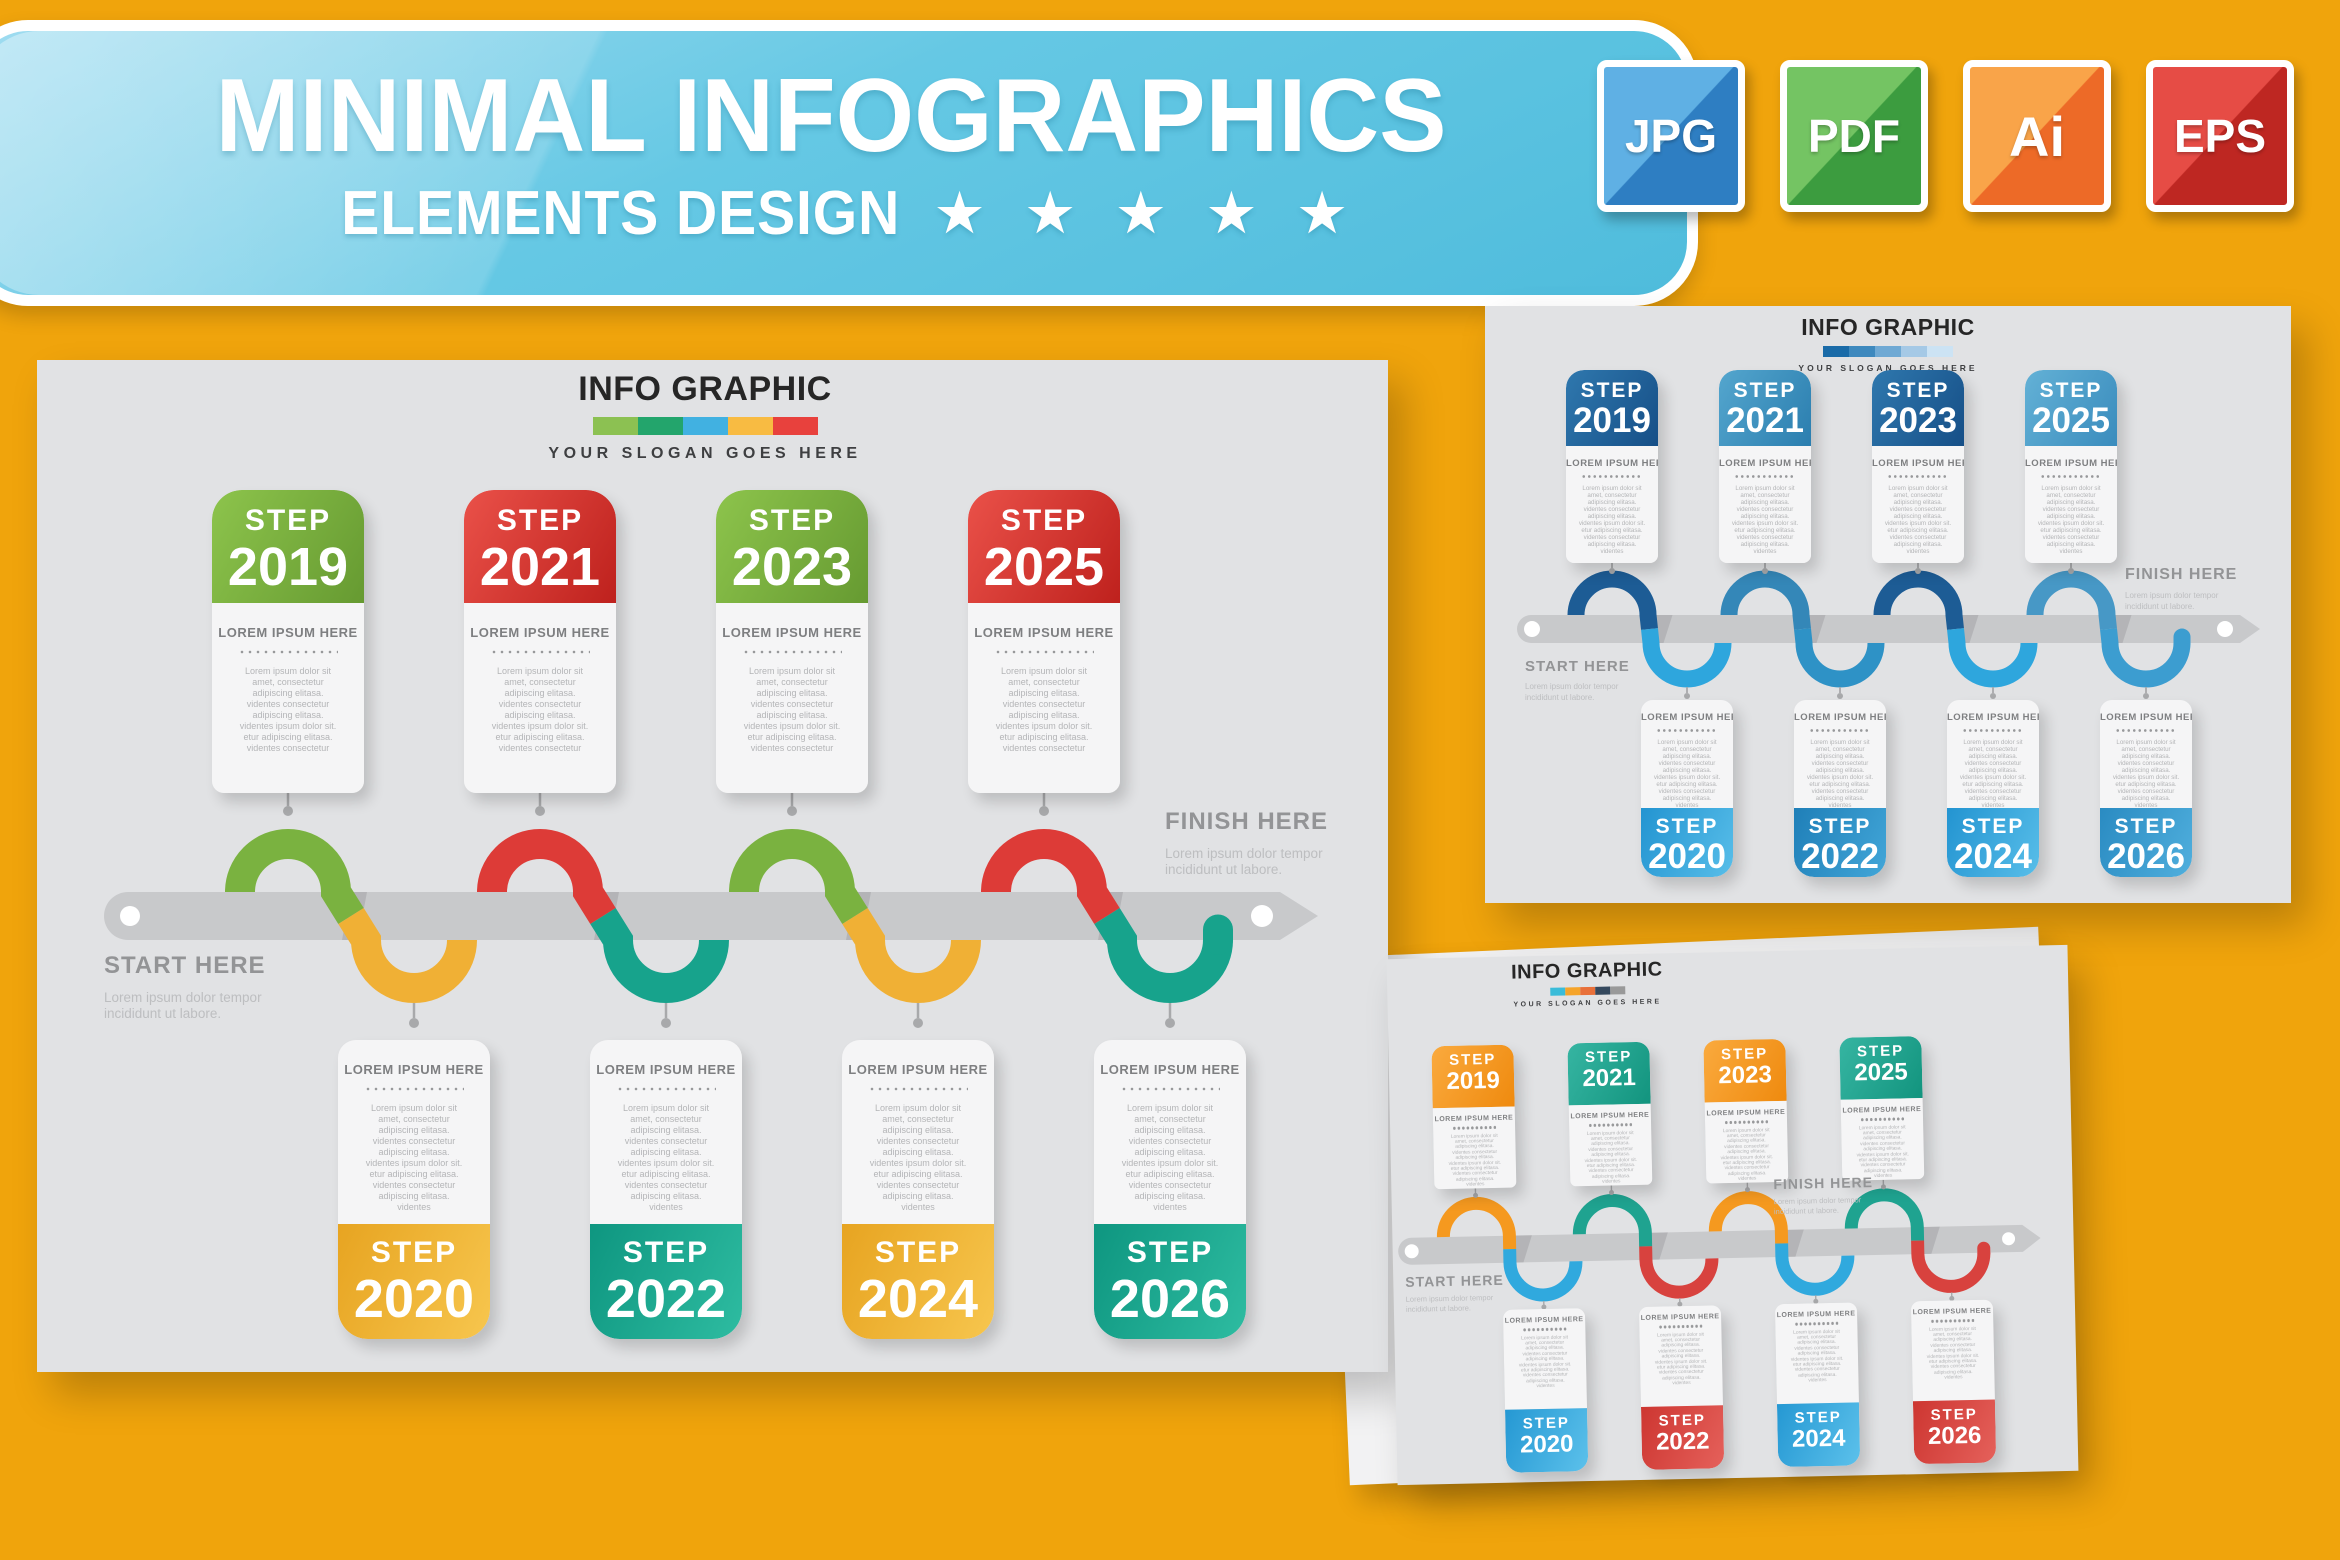 The image size is (2340, 1560). What do you see at coordinates (666, 1281) in the screenshot?
I see `step-card-footer: STEP 2022` at bounding box center [666, 1281].